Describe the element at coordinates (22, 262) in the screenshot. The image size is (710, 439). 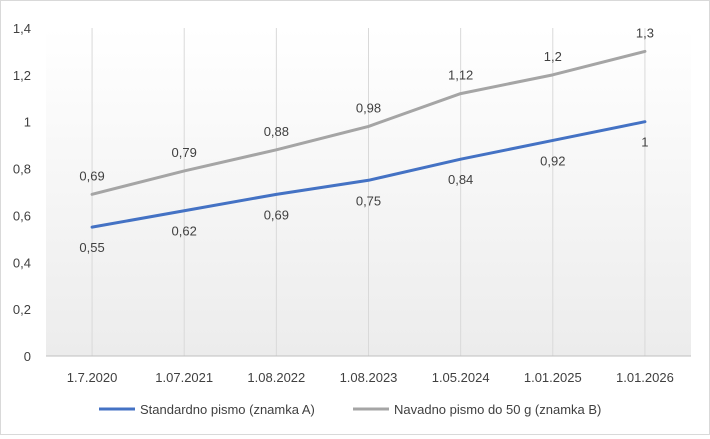
I see `y-tick-label: 0,4` at that location.